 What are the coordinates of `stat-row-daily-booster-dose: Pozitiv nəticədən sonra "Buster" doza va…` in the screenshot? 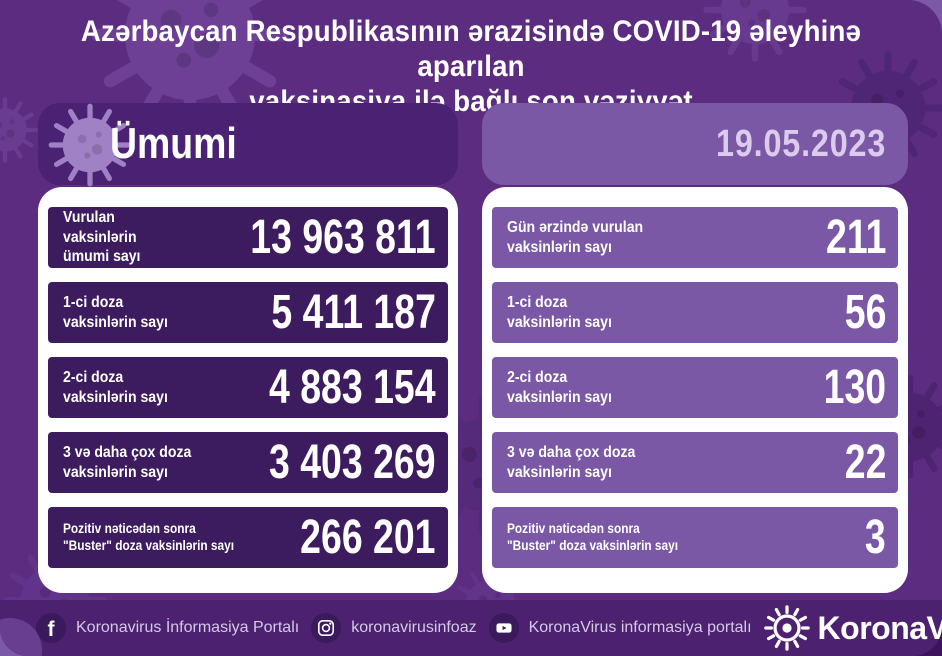 It's located at (695, 537).